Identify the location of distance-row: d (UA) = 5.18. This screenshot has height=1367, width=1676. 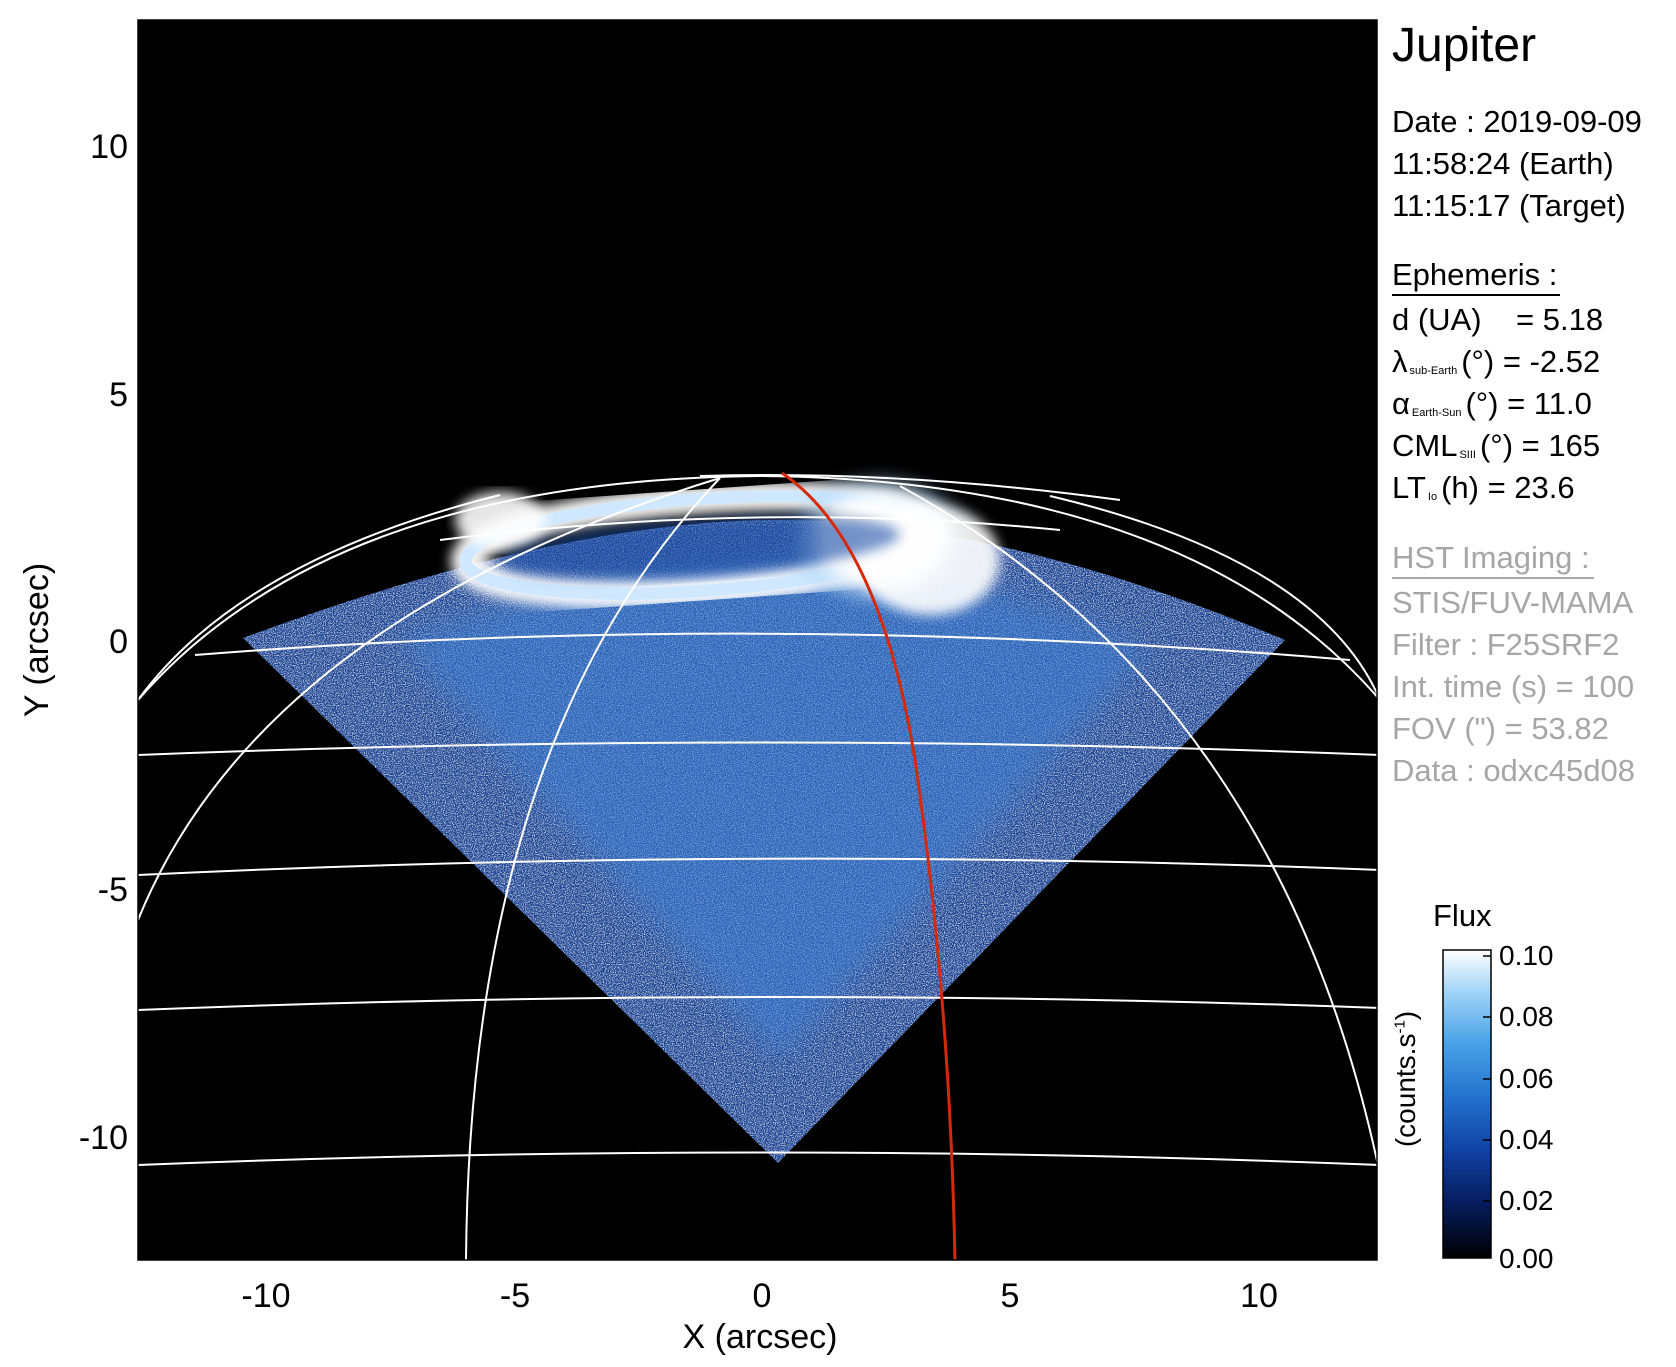
(1497, 320).